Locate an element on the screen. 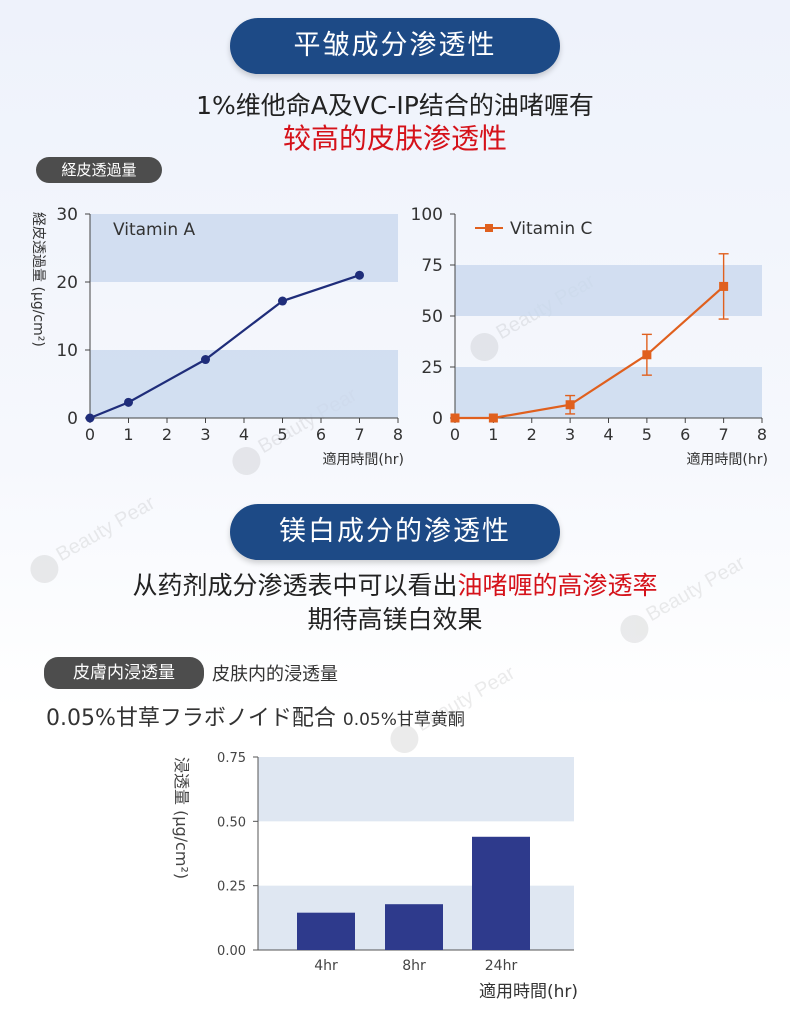 The height and width of the screenshot is (1017, 790). chart2-x-tick-label: 2 is located at coordinates (532, 434).